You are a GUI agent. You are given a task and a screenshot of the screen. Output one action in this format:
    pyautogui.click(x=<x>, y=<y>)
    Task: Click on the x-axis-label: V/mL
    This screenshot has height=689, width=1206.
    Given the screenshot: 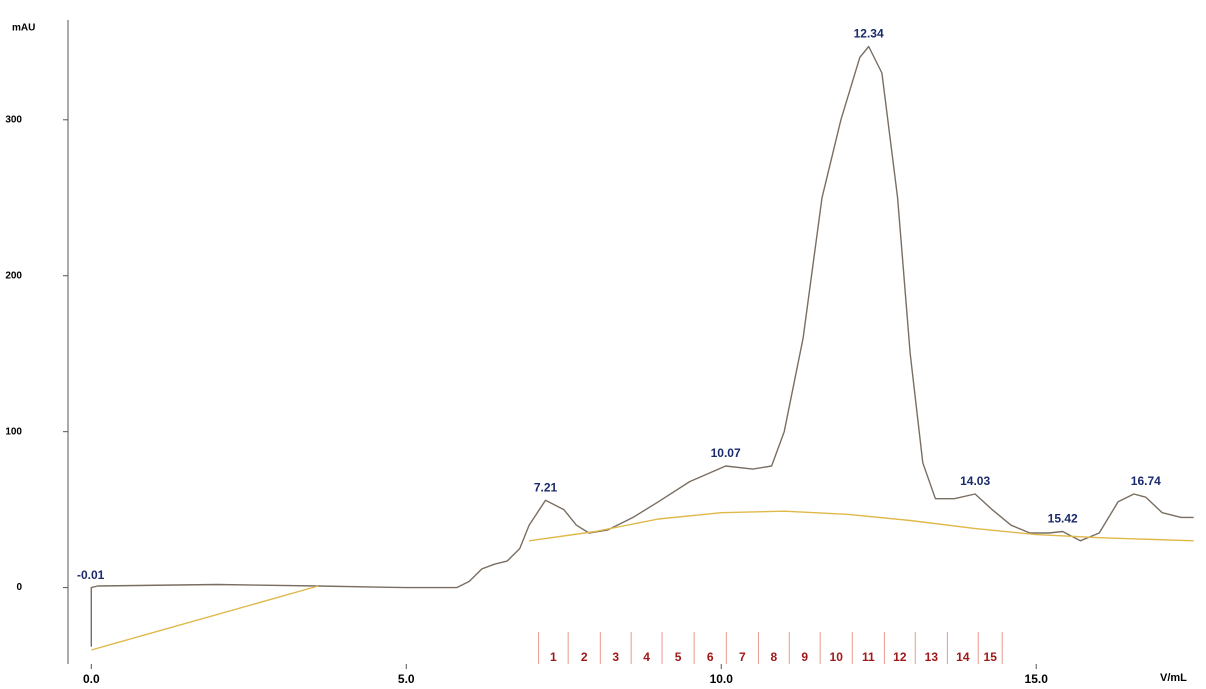 What is the action you would take?
    pyautogui.click(x=1173, y=678)
    